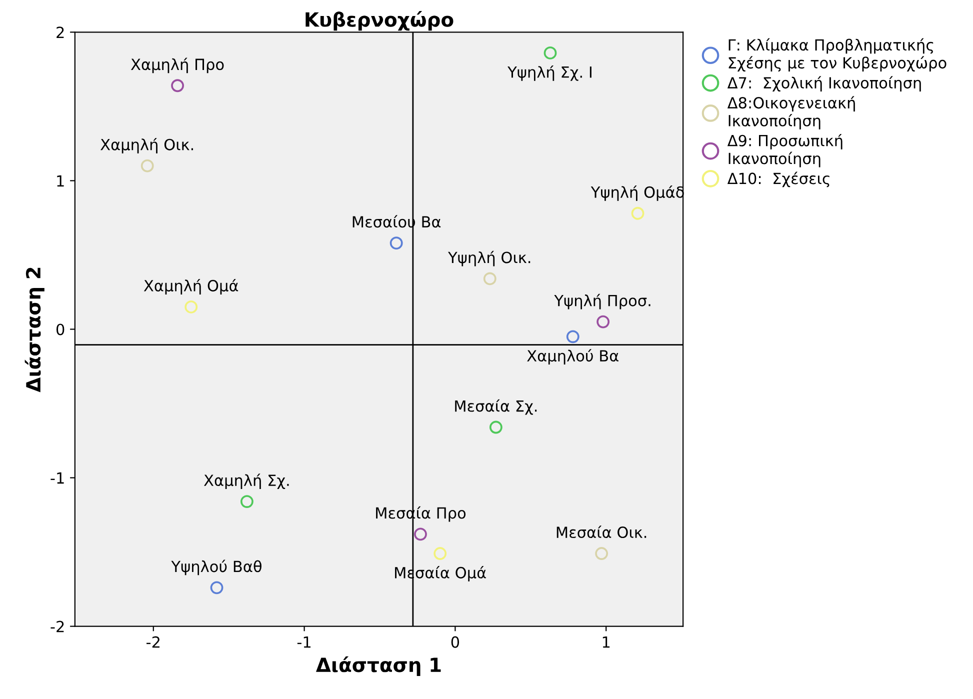  I want to click on x-tick-label: 1, so click(606, 642).